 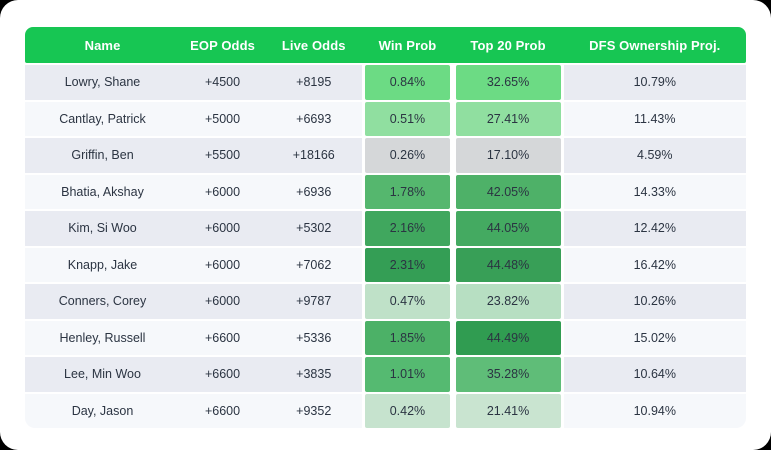 I want to click on top20-prob-cell-heat: 17.10%, so click(x=508, y=155).